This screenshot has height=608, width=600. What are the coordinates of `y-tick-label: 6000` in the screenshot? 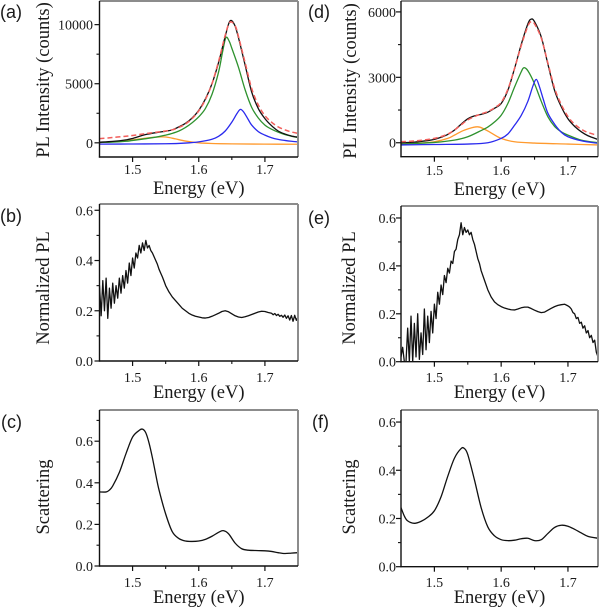 It's located at (382, 13).